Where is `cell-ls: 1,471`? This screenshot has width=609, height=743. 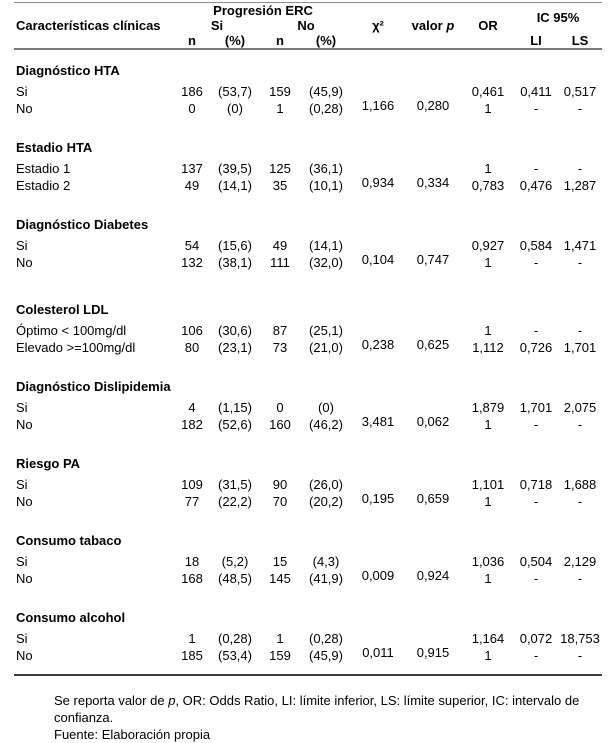 cell-ls: 1,471 is located at coordinates (580, 245).